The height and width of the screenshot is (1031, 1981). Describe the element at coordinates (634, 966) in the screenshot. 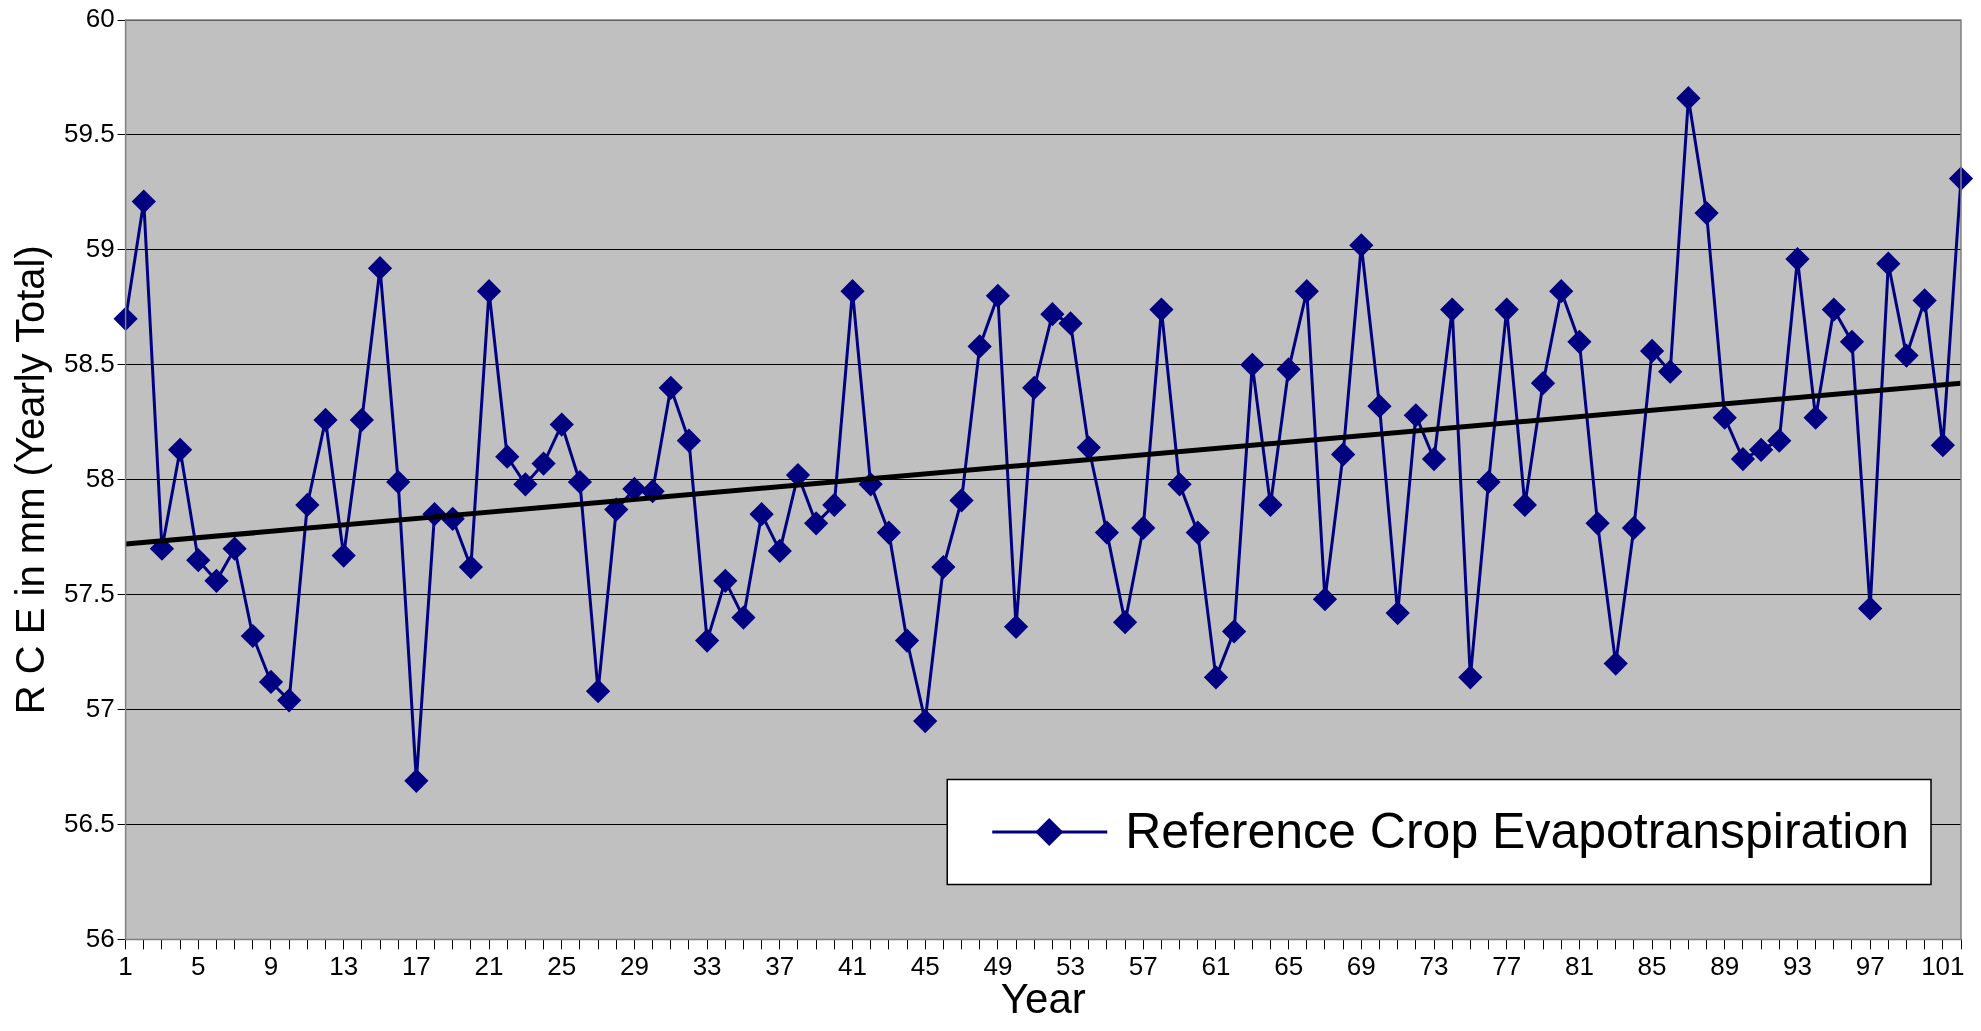

I see `x-tick-label: 29` at that location.